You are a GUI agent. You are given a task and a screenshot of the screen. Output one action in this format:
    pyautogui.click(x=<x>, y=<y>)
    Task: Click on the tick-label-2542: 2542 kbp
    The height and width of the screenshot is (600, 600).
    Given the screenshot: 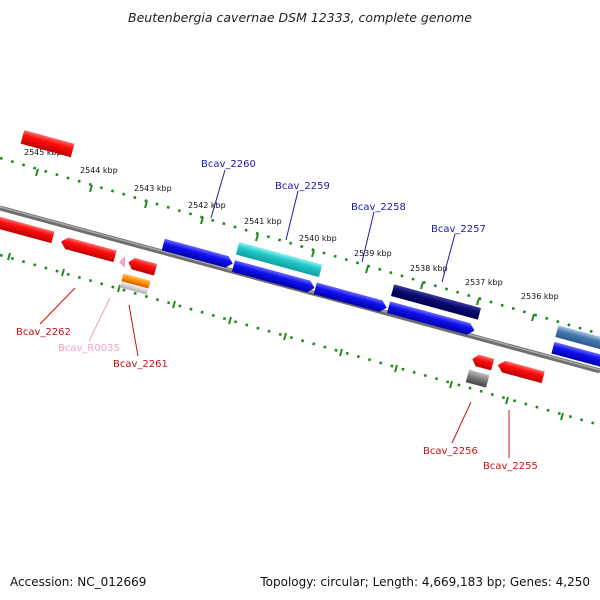 What is the action you would take?
    pyautogui.click(x=207, y=205)
    